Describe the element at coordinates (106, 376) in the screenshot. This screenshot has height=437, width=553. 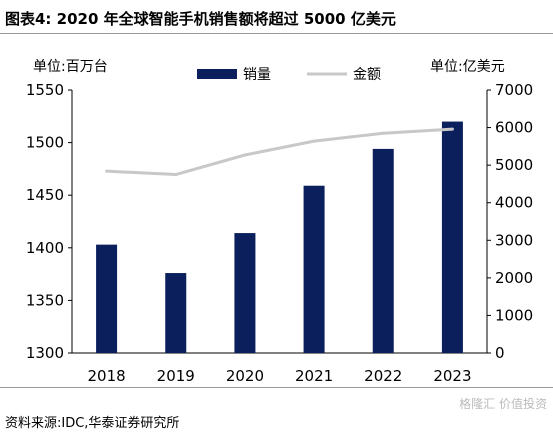
I see `x-axis-tick-label: 2018` at that location.